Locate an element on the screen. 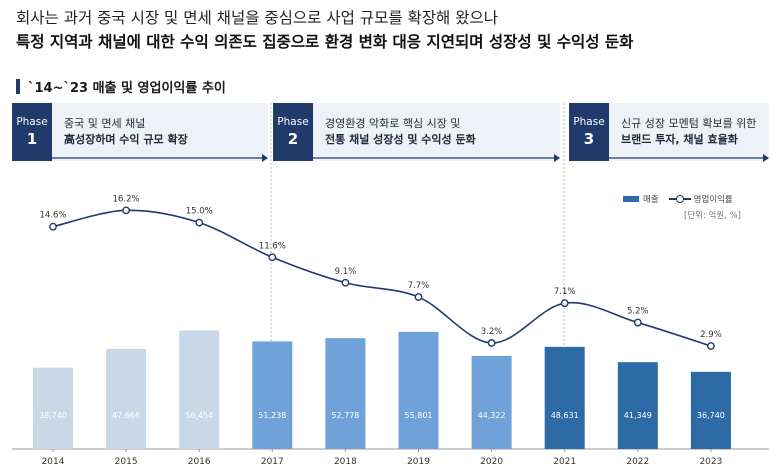 The width and height of the screenshot is (773, 467). phase-2-arrowhead is located at coordinates (557, 158).